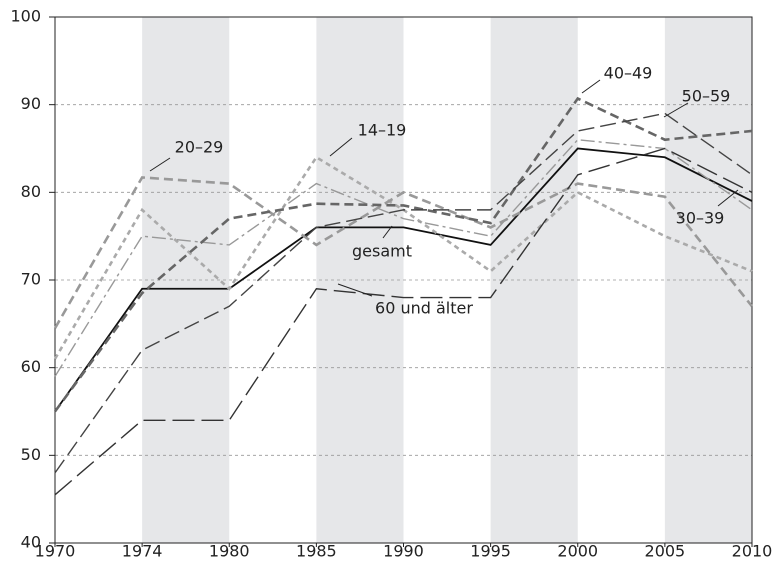 Image resolution: width=780 pixels, height=563 pixels. Describe the element at coordinates (752, 551) in the screenshot. I see `x-tick-label: 2010` at that location.